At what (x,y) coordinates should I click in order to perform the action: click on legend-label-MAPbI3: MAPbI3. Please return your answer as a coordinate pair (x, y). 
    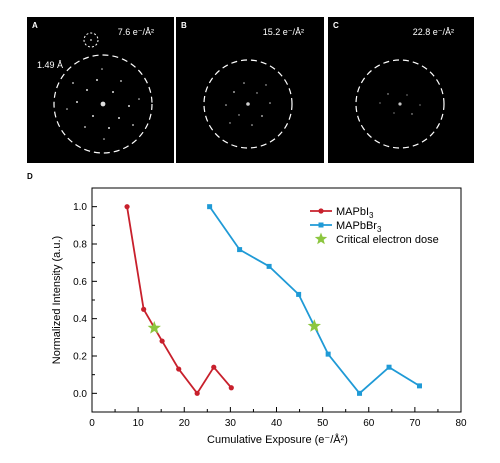
    Looking at the image, I should click on (355, 213).